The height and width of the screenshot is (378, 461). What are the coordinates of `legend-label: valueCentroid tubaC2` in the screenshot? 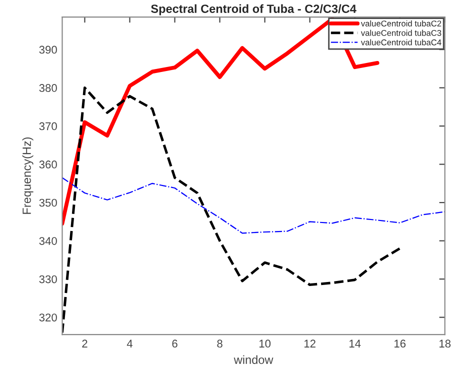 It's located at (401, 23).